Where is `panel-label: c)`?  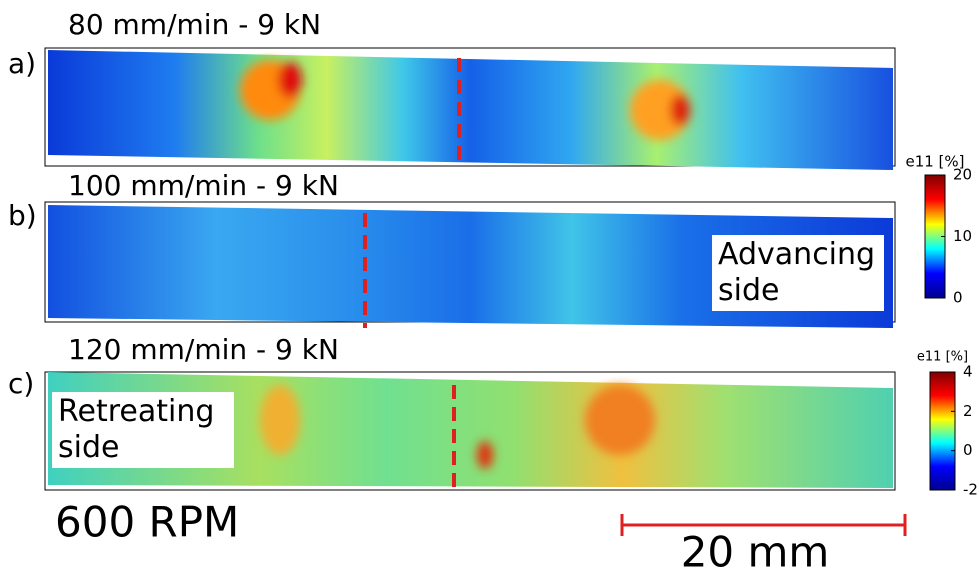
panel-label: c) is located at coordinates (21, 383).